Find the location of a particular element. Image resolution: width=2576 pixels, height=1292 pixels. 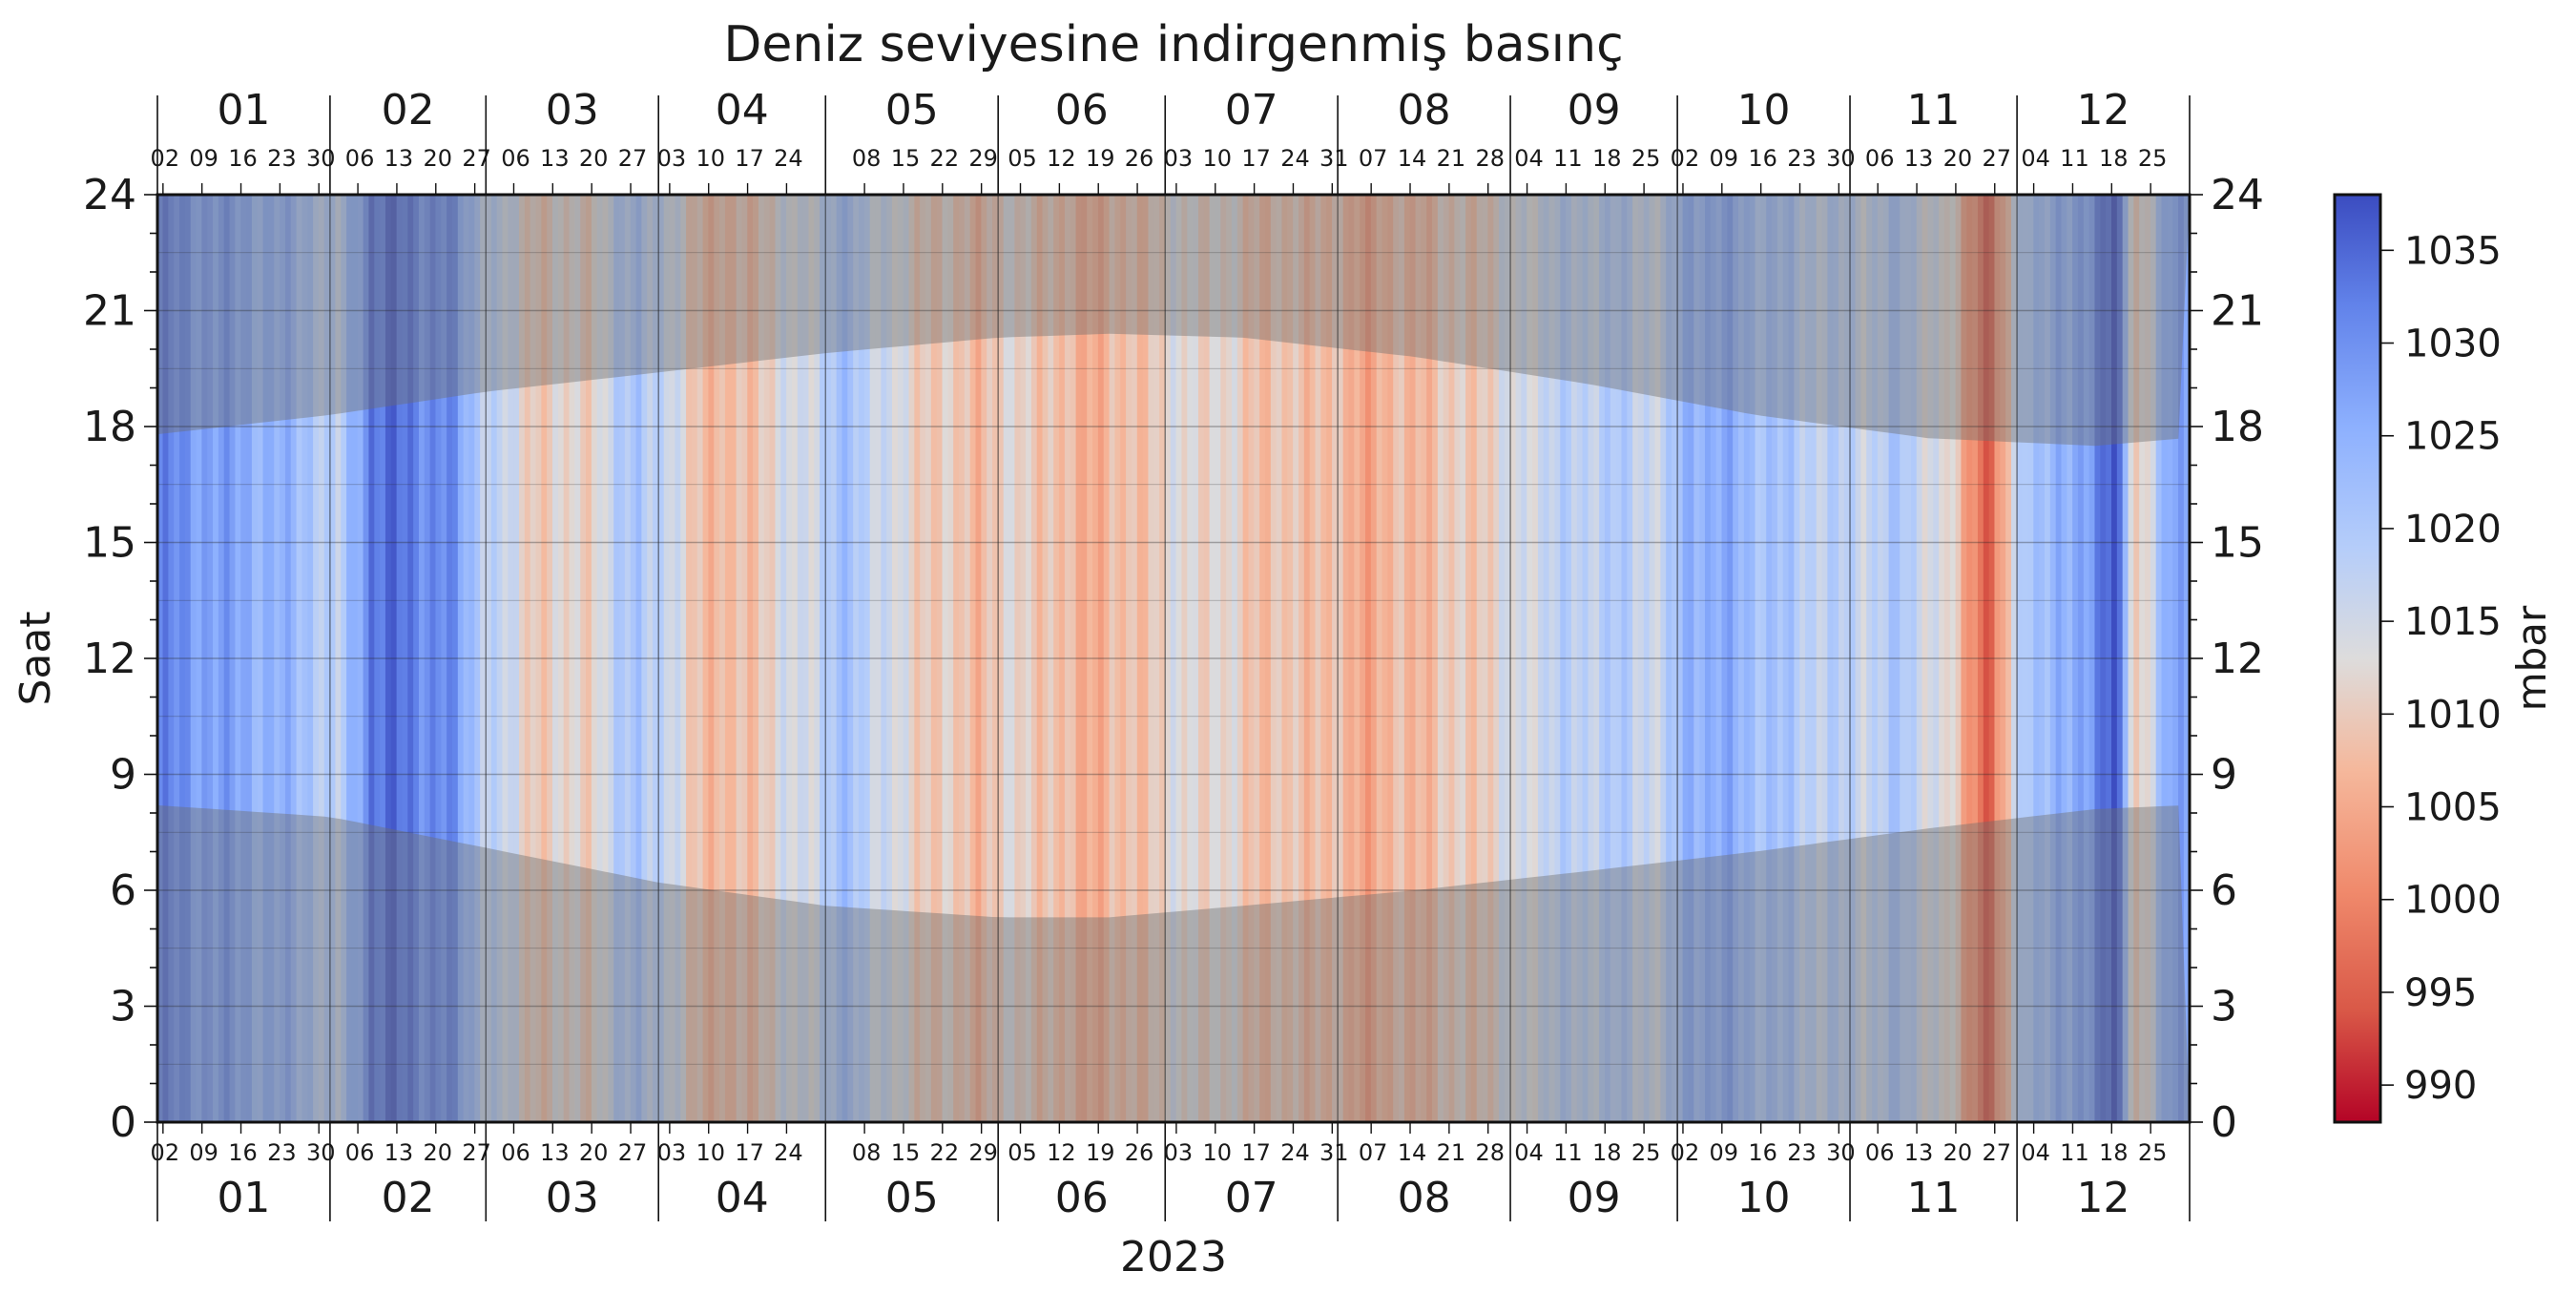

colorbar-tick-label: 1030 is located at coordinates (2453, 344).